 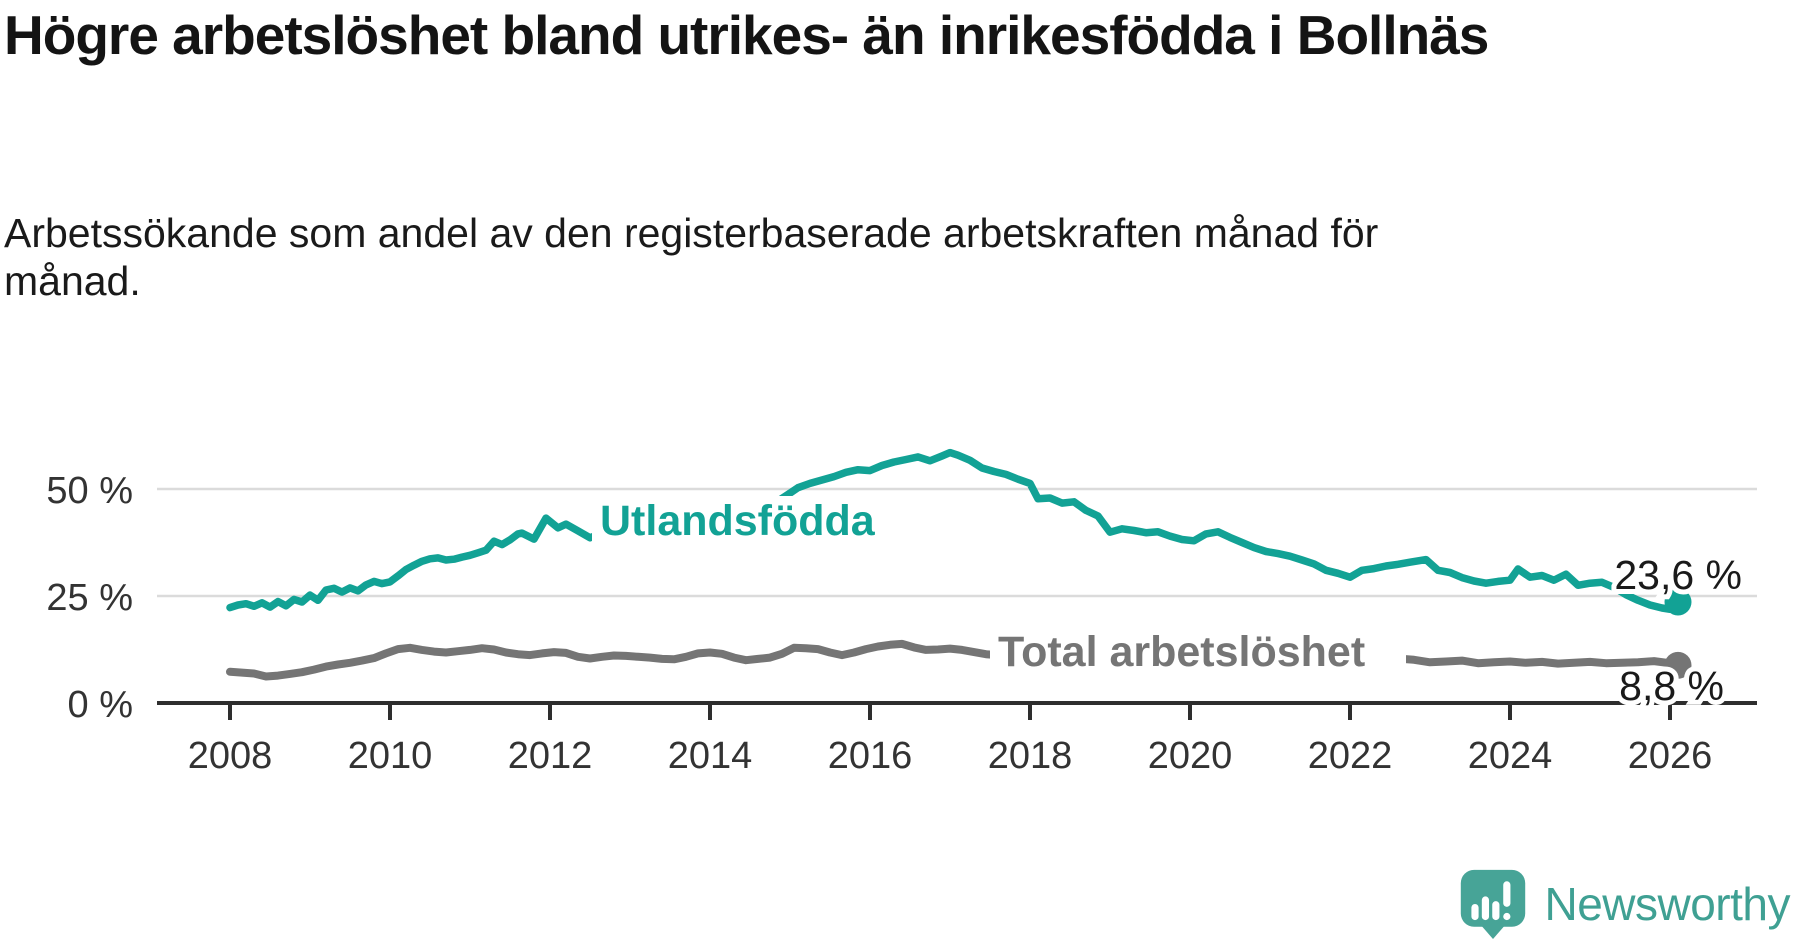 I want to click on utlandsfodda-end-value-label: 23,6 %, so click(x=1678, y=575).